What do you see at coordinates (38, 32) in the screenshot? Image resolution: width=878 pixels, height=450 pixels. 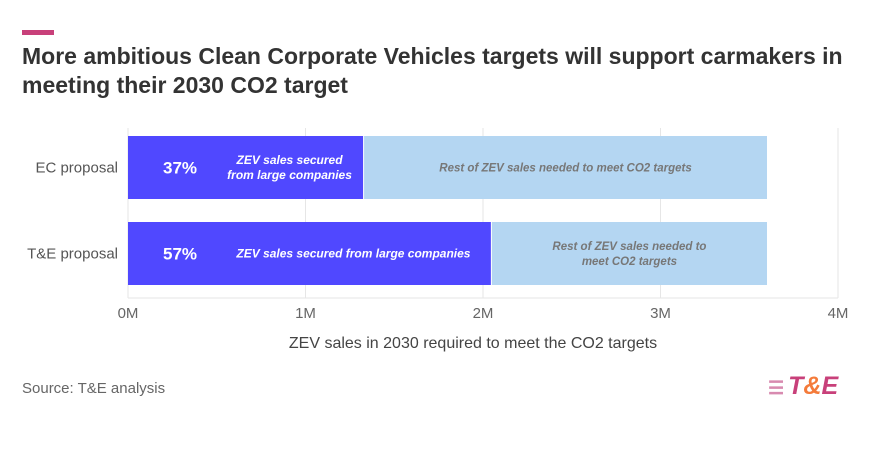 I see `accent-bar` at bounding box center [38, 32].